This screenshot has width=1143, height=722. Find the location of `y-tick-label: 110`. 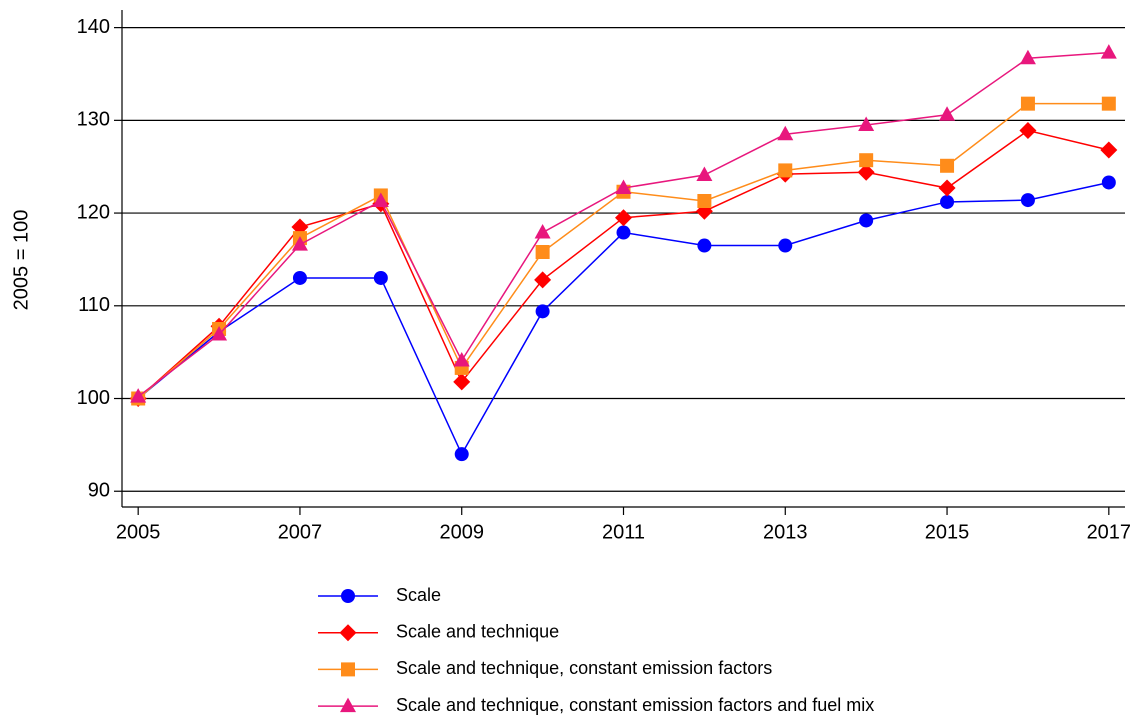

y-tick-label: 110 is located at coordinates (94, 305).